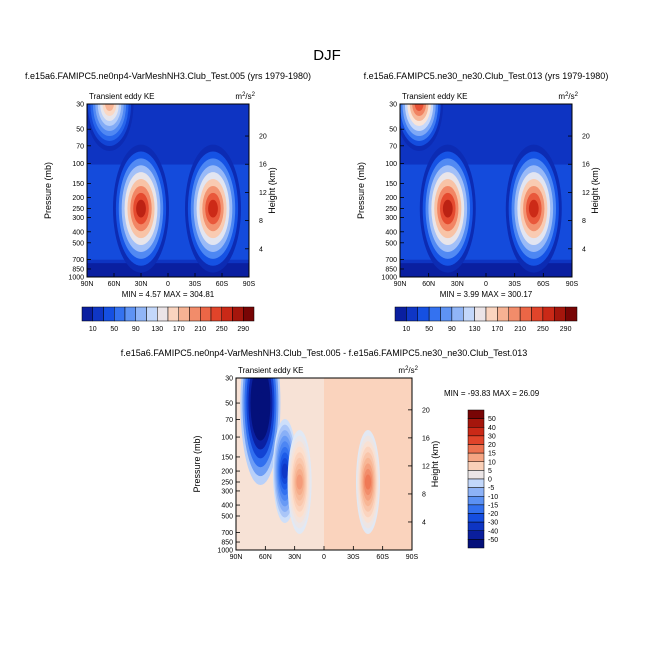 This screenshot has width=654, height=654. What do you see at coordinates (493, 531) in the screenshot?
I see `colorbar-label: -40` at bounding box center [493, 531].